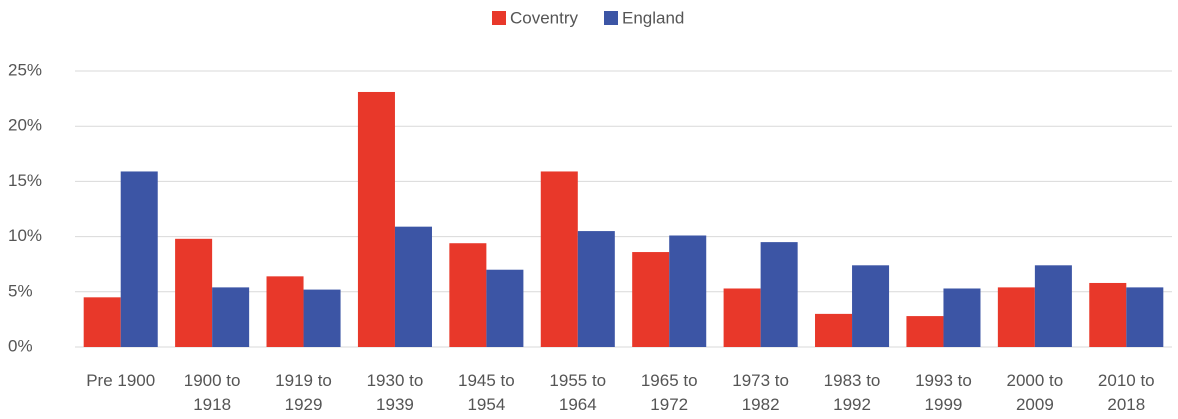 This screenshot has width=1178, height=419. What do you see at coordinates (25, 235) in the screenshot?
I see `y-tick-label: 10%` at bounding box center [25, 235].